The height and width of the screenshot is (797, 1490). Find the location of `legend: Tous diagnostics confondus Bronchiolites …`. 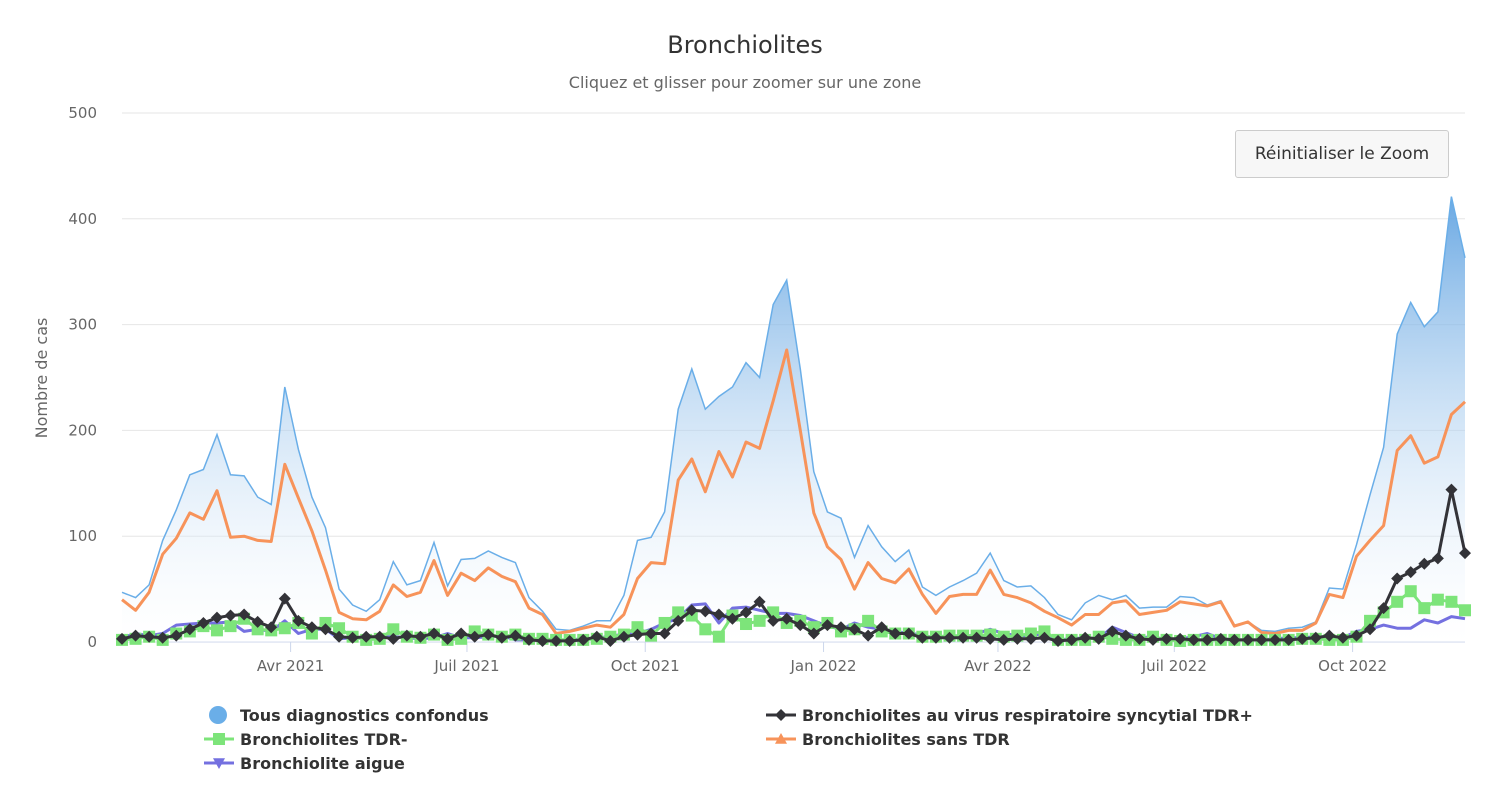

legend: Tous diagnostics confondus Bronchiolites … is located at coordinates (728, 739).